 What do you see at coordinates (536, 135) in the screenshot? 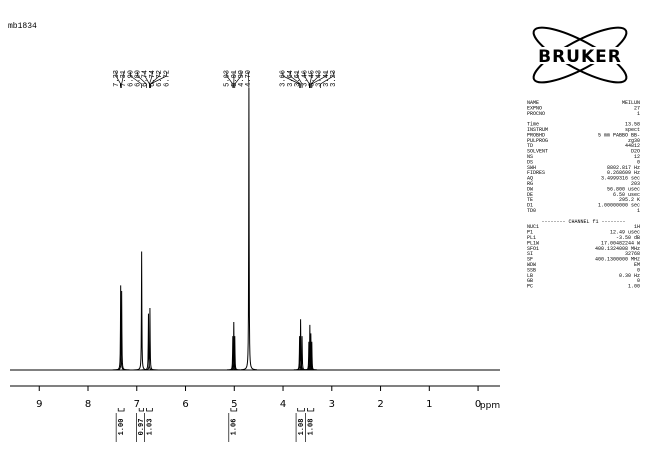
I see `param-name: PROBHD` at bounding box center [536, 135].